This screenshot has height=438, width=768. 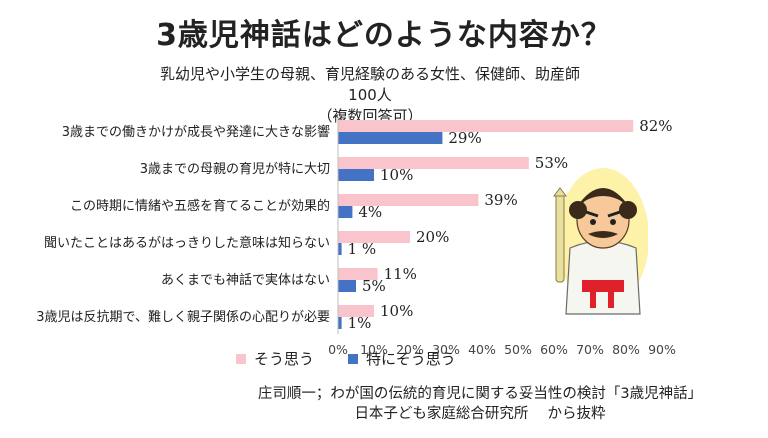 I want to click on category-label: この時期に情緒や五感を育てることが効果的, so click(x=200, y=206).